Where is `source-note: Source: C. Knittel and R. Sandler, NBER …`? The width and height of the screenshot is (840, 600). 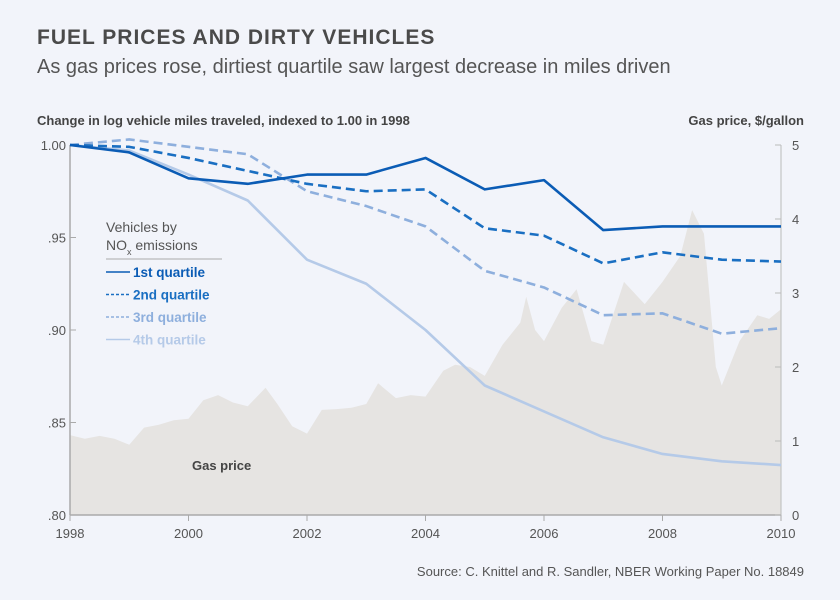
source-note: Source: C. Knittel and R. Sandler, NBER … is located at coordinates (610, 571).